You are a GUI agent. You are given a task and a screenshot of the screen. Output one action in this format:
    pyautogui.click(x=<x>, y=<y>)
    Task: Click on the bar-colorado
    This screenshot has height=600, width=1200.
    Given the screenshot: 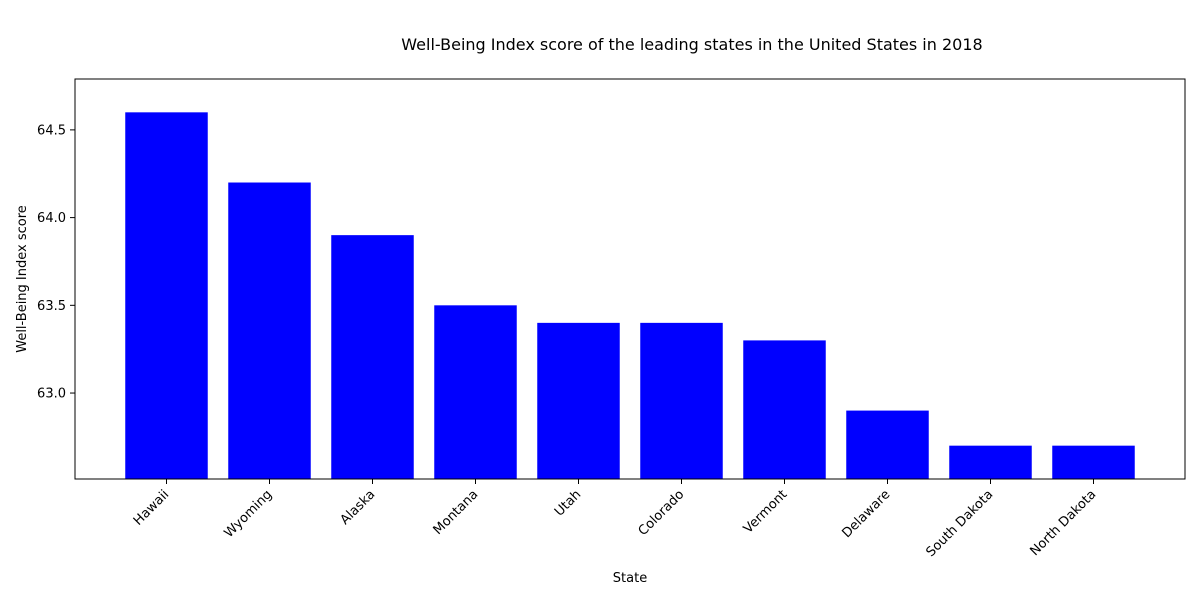 What is the action you would take?
    pyautogui.click(x=681, y=400)
    